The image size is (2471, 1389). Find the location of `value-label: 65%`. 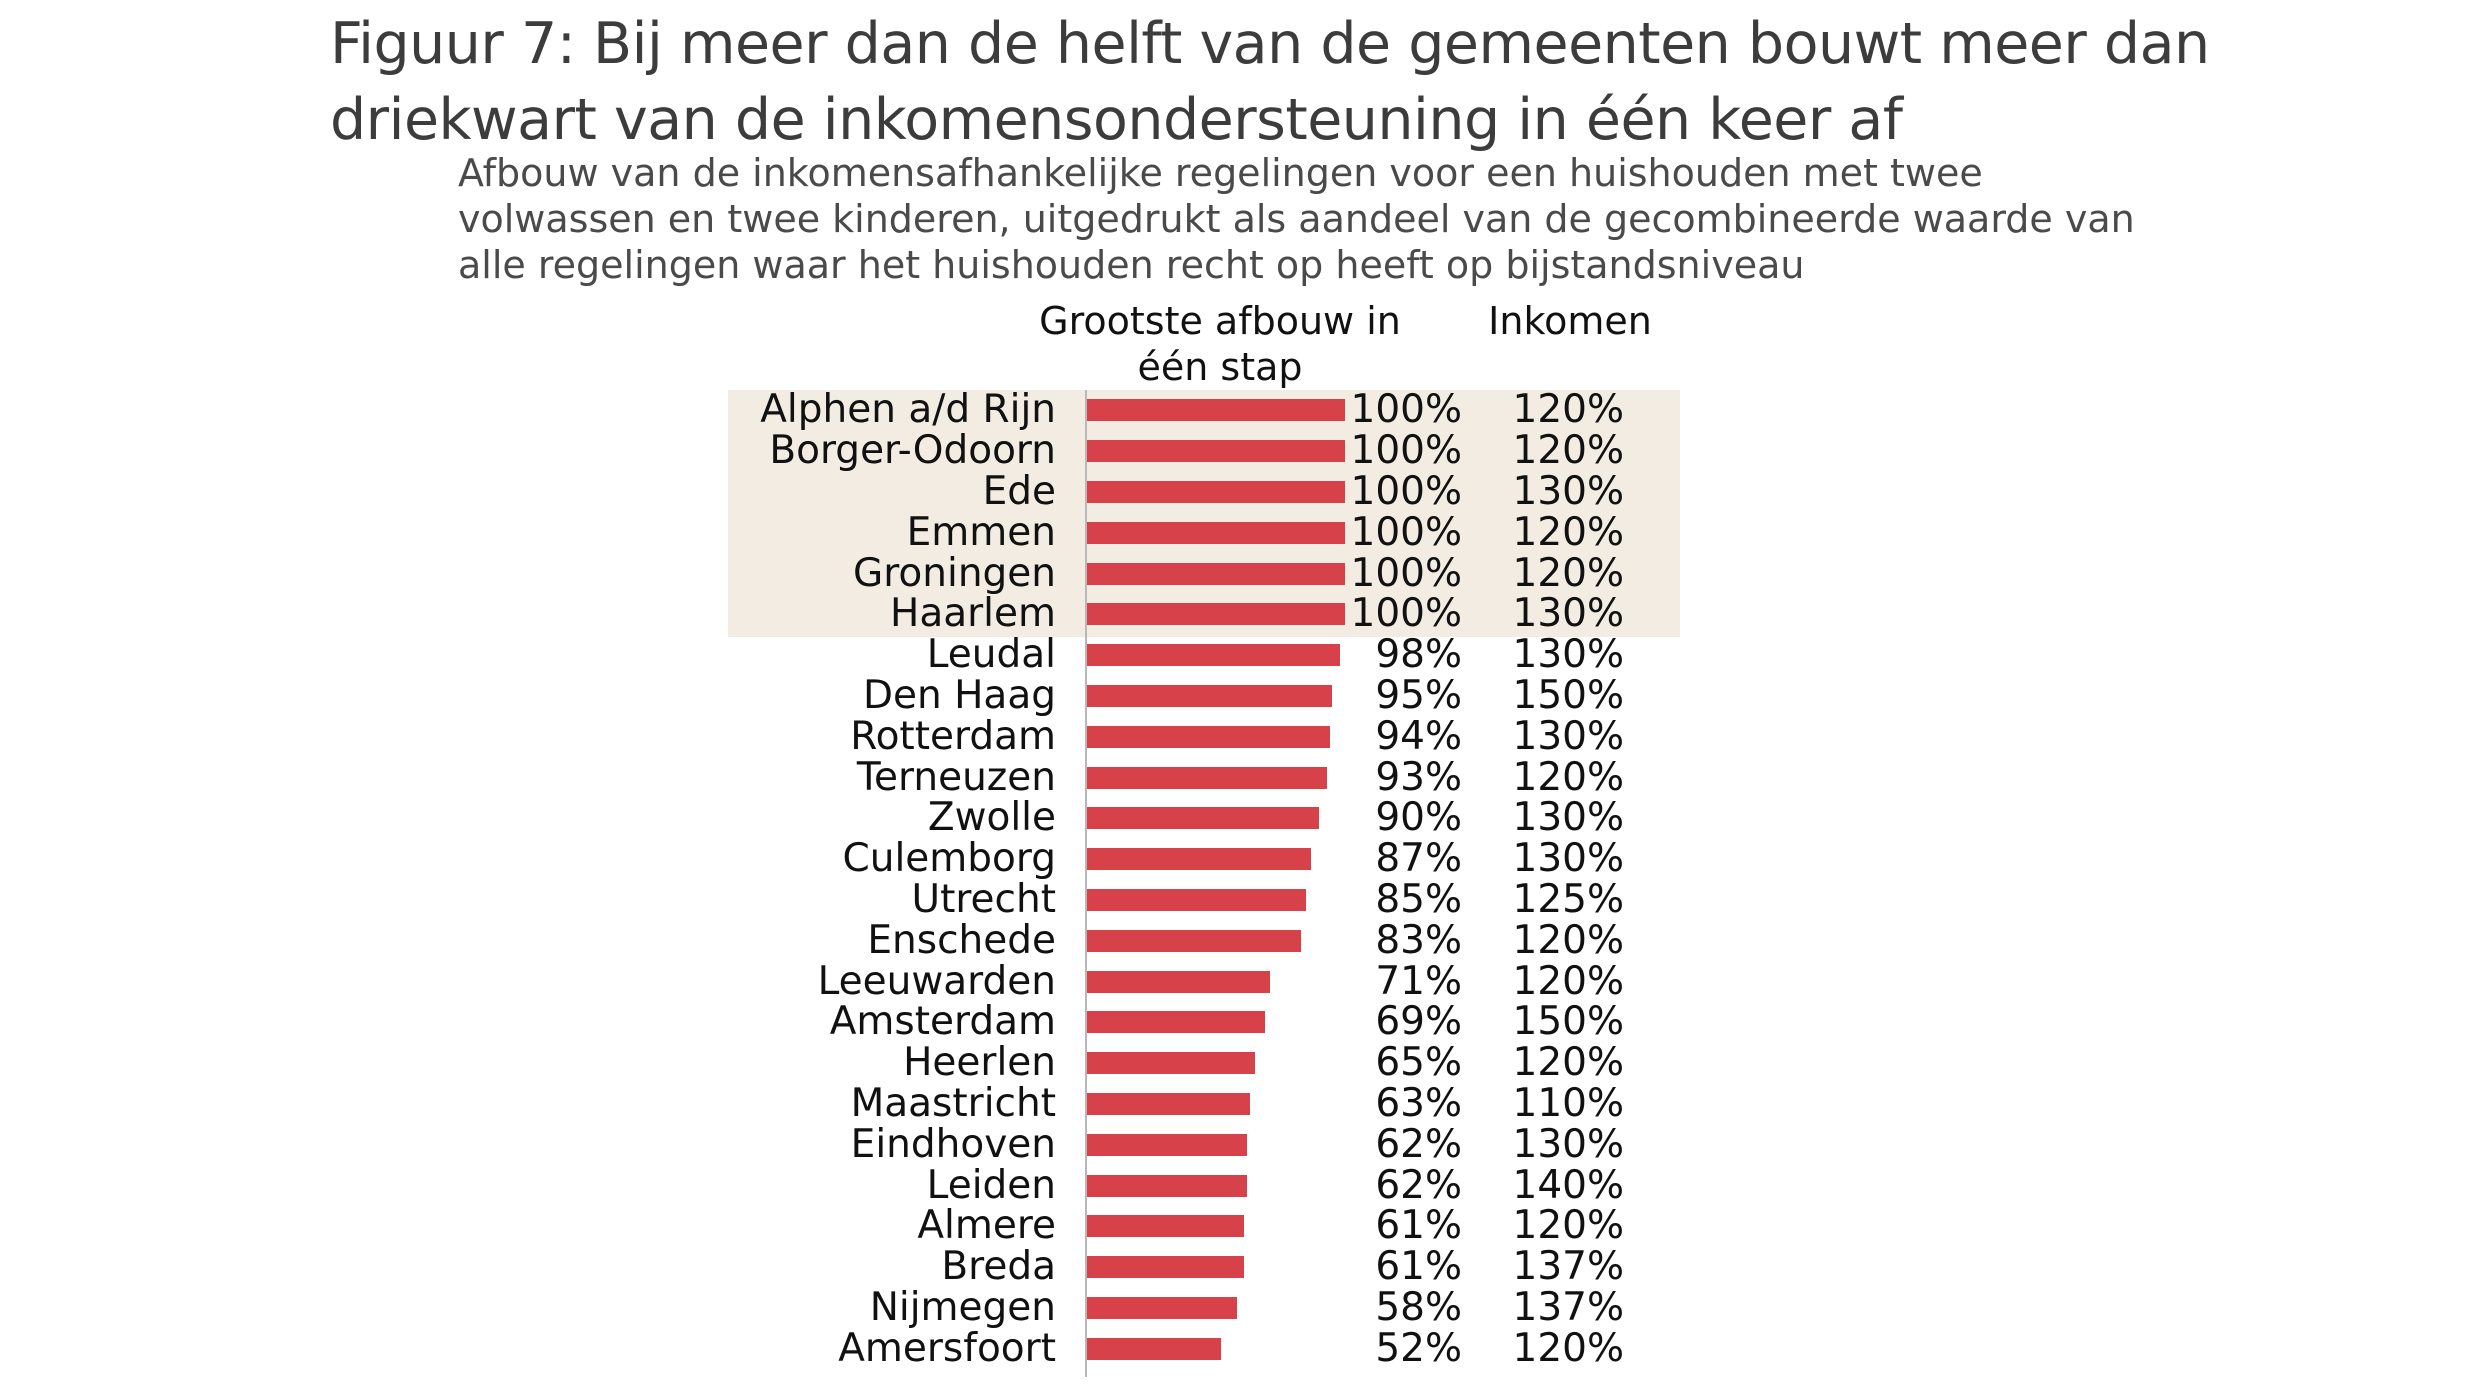

value-label: 65% is located at coordinates (1418, 1063).